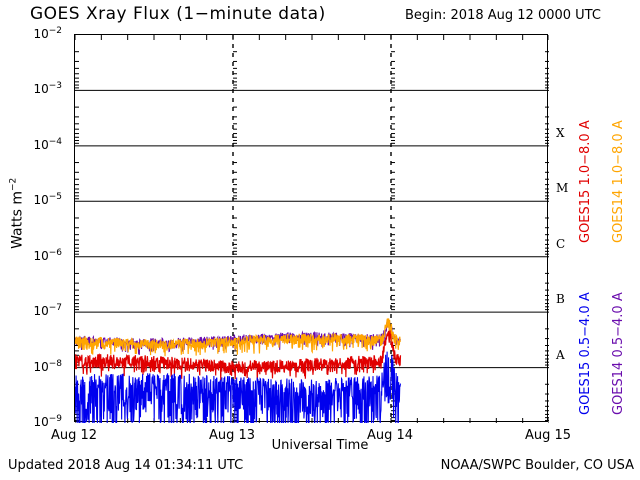 The width and height of the screenshot is (640, 480). Describe the element at coordinates (562, 188) in the screenshot. I see `flare-class-label-m: M` at that location.